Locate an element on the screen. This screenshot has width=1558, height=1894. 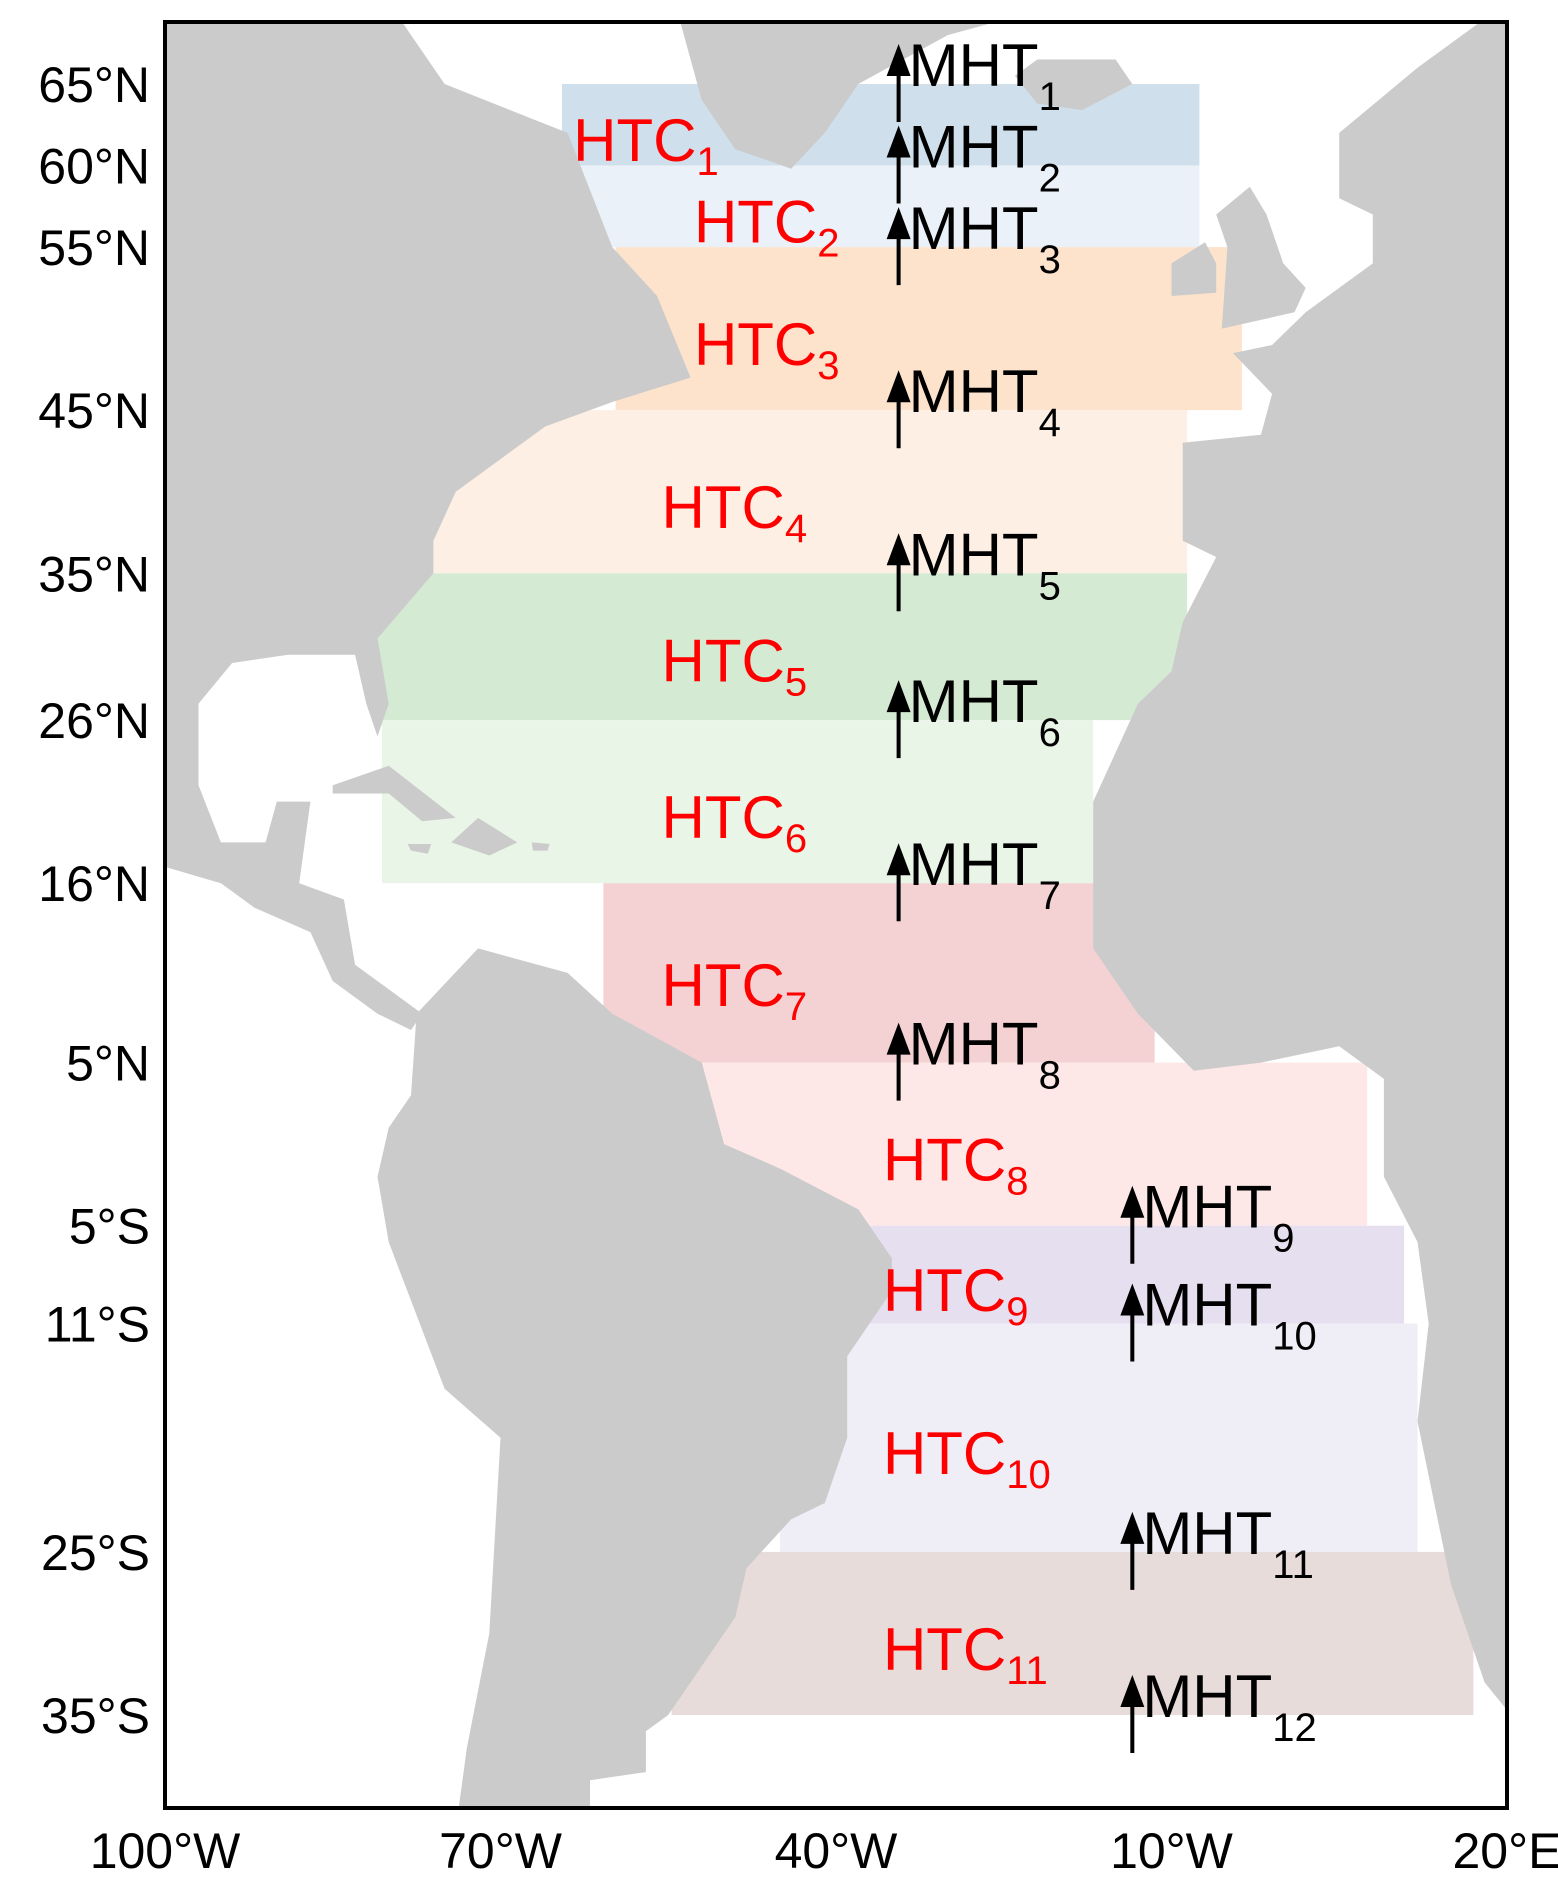
mht-label: MHT9 is located at coordinates (1218, 1217).